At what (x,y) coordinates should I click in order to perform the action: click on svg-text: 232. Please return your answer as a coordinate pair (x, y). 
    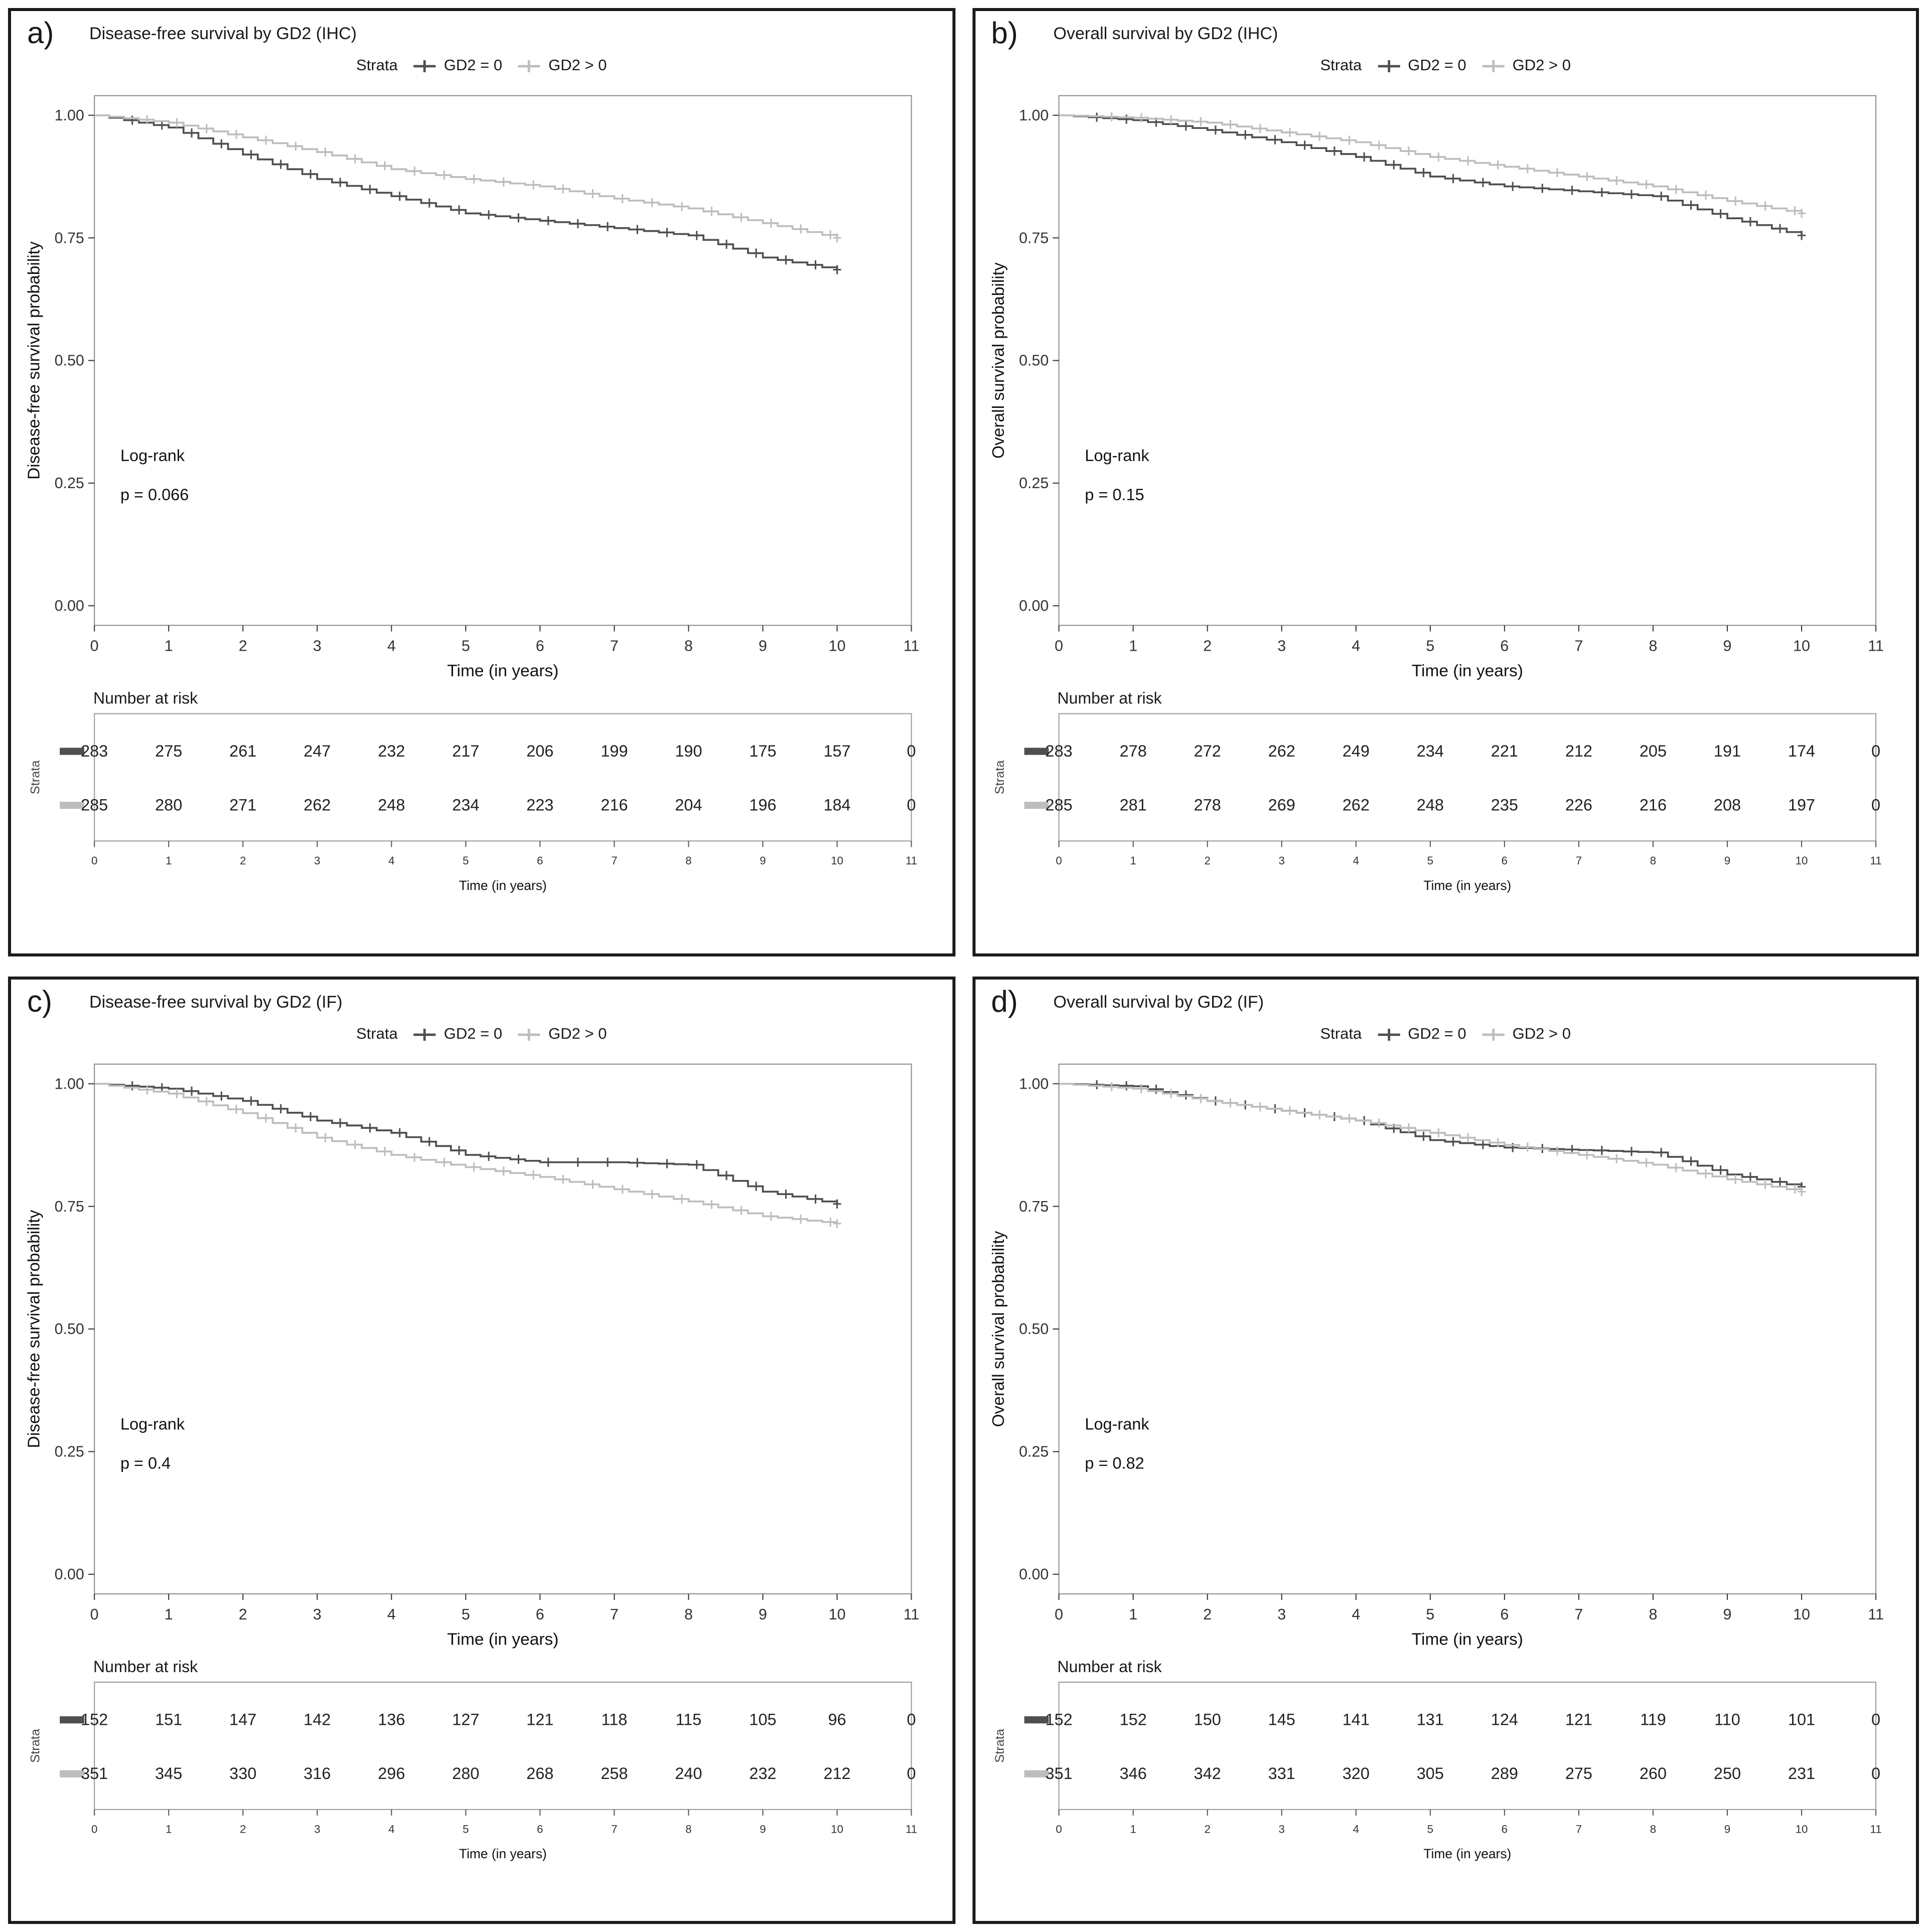
    Looking at the image, I should click on (391, 751).